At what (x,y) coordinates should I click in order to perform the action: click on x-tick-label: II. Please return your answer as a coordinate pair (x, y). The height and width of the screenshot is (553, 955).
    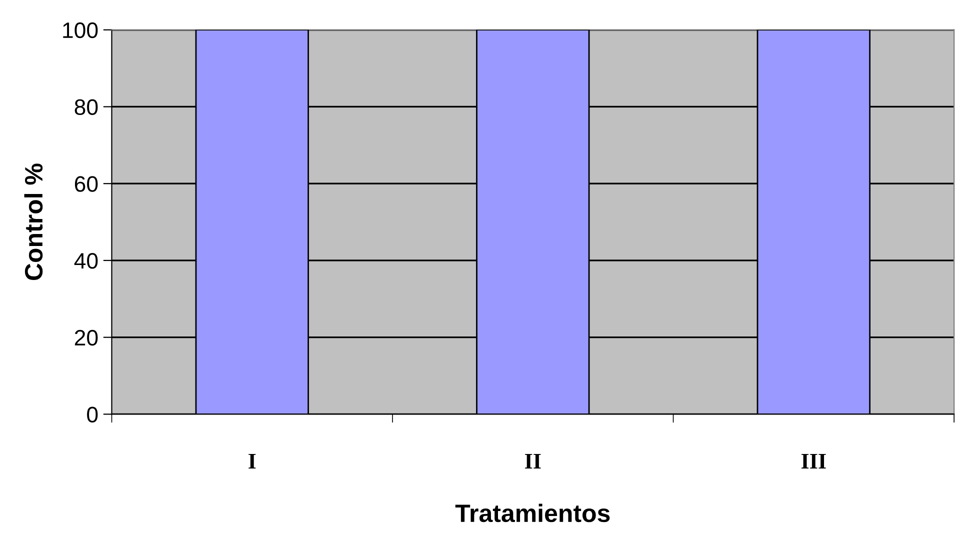
    Looking at the image, I should click on (532, 461).